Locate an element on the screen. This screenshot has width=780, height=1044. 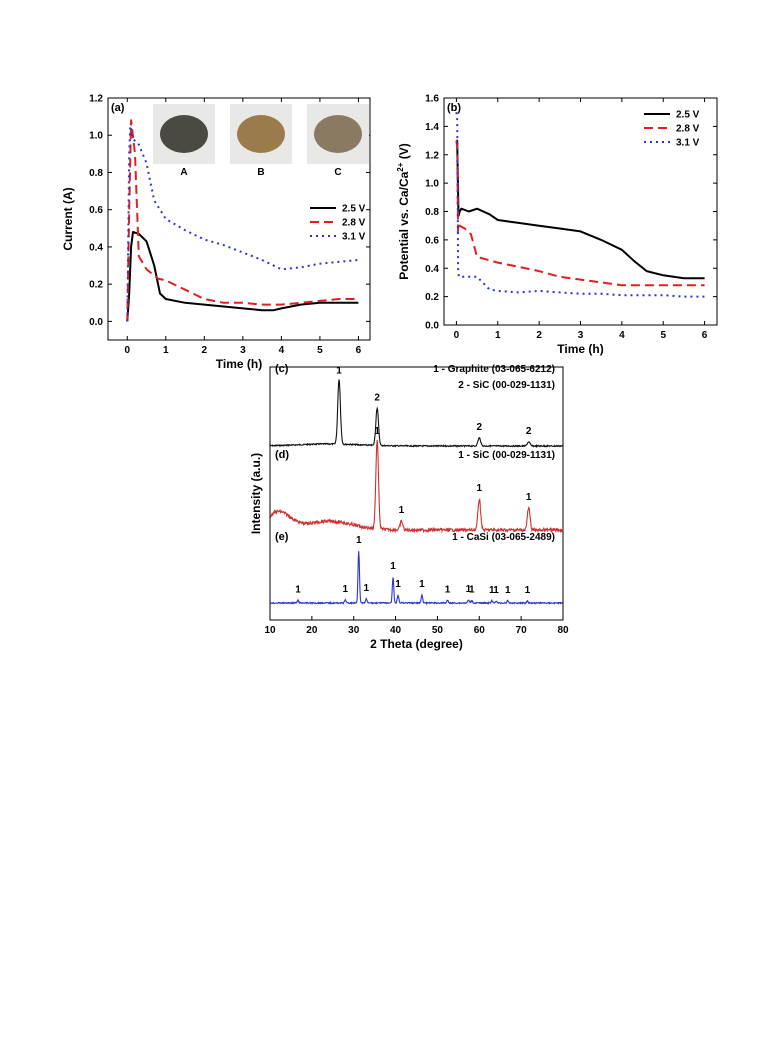
panel-label: (c) is located at coordinates (282, 369).